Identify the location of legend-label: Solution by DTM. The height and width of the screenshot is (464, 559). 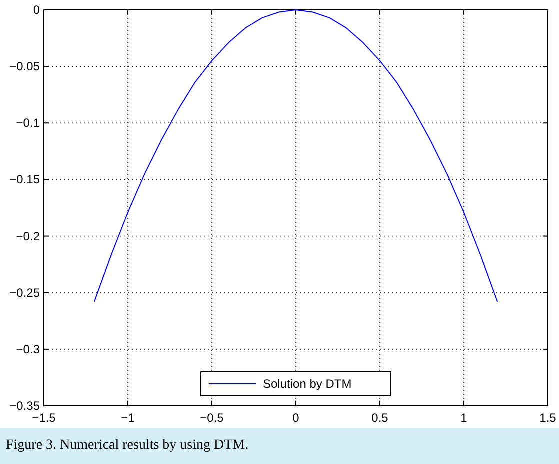
(307, 384).